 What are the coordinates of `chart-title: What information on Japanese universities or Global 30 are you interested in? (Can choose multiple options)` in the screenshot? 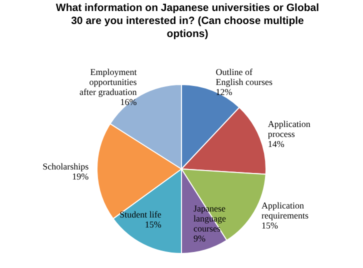 It's located at (187, 21).